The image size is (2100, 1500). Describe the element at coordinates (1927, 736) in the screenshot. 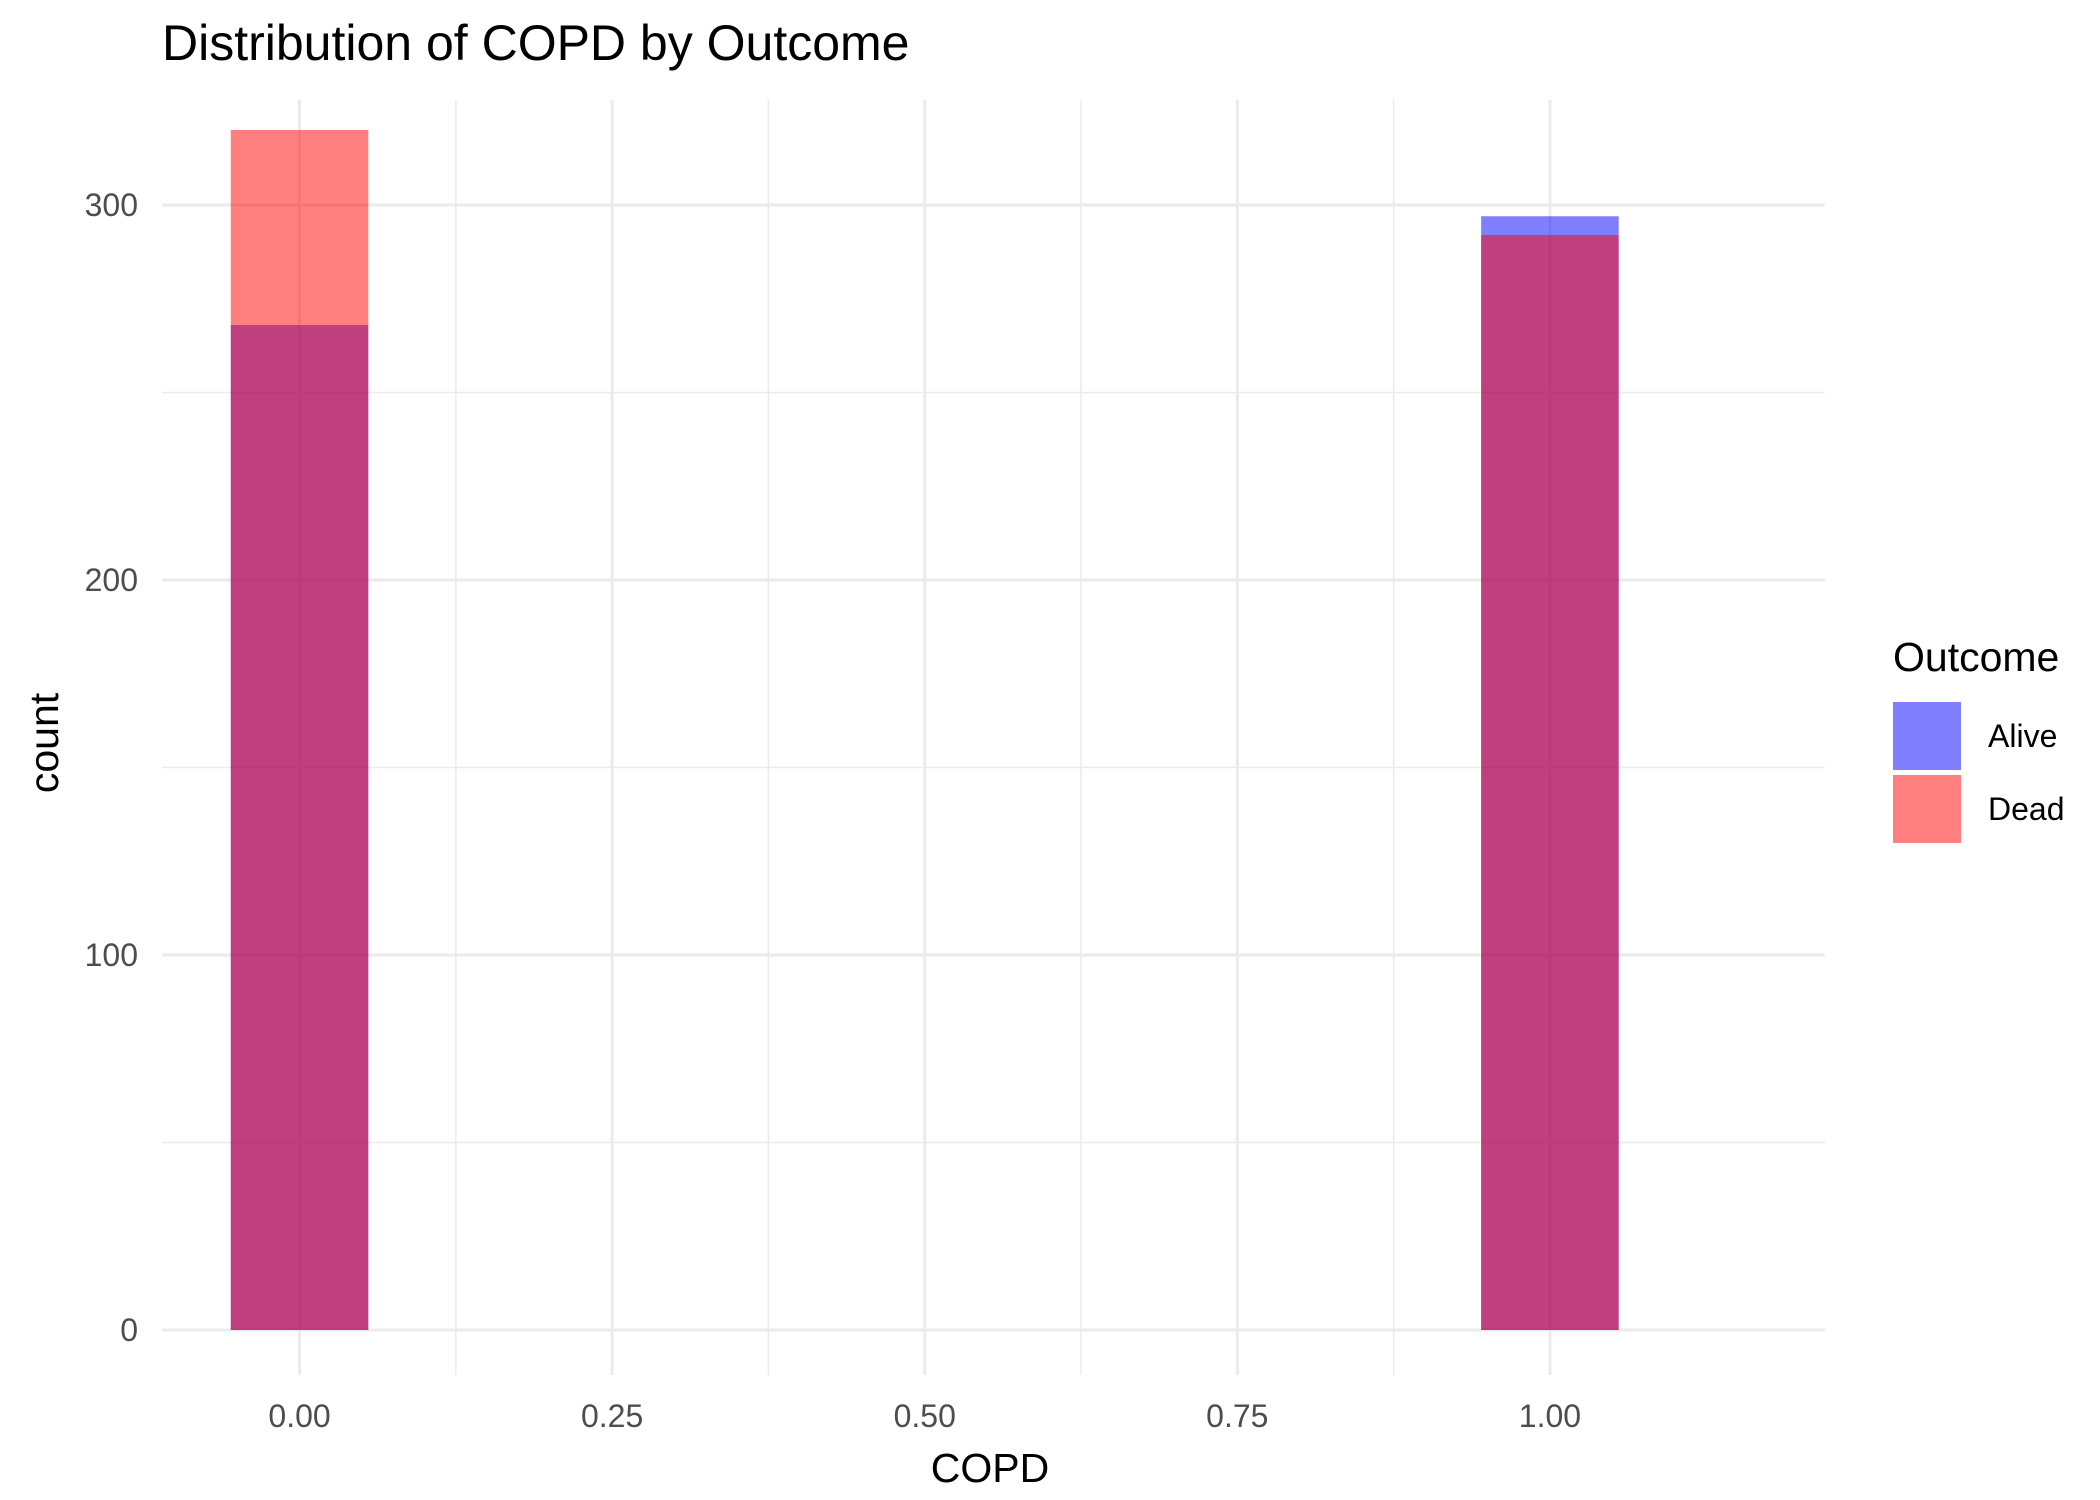

I see `legend-swatch-alive` at that location.